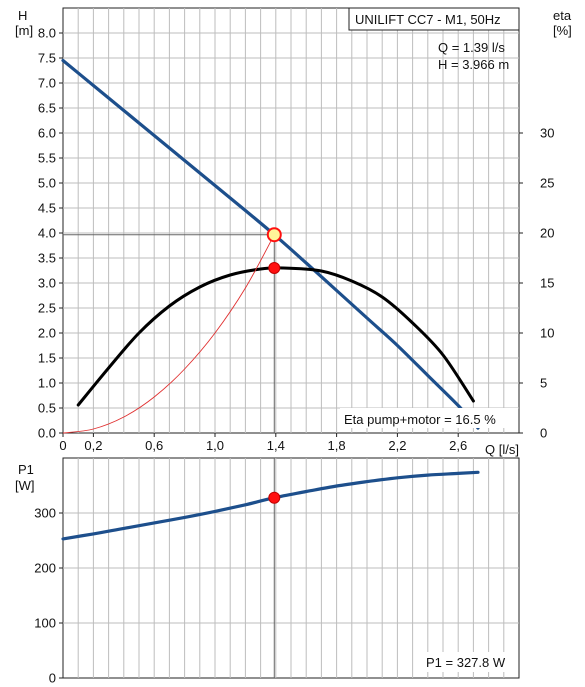  I want to click on y-tick-label: 7.5, so click(47, 58).